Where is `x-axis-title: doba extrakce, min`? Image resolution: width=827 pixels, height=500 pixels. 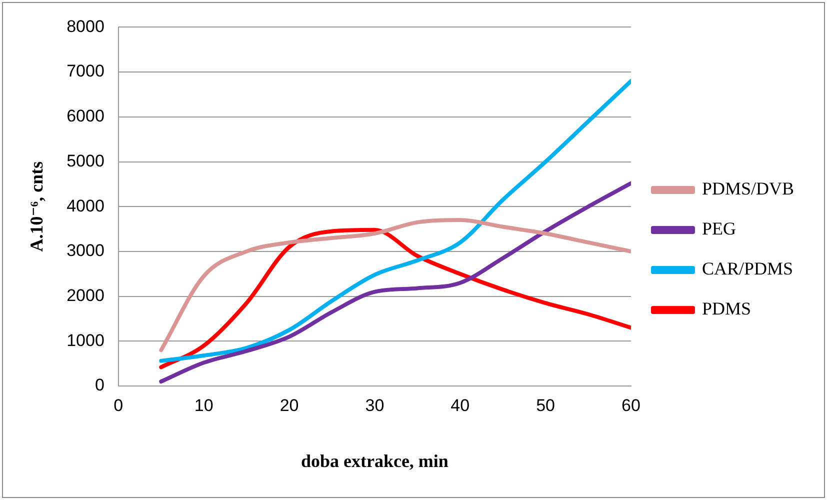 x-axis-title: doba extrakce, min is located at coordinates (374, 460).